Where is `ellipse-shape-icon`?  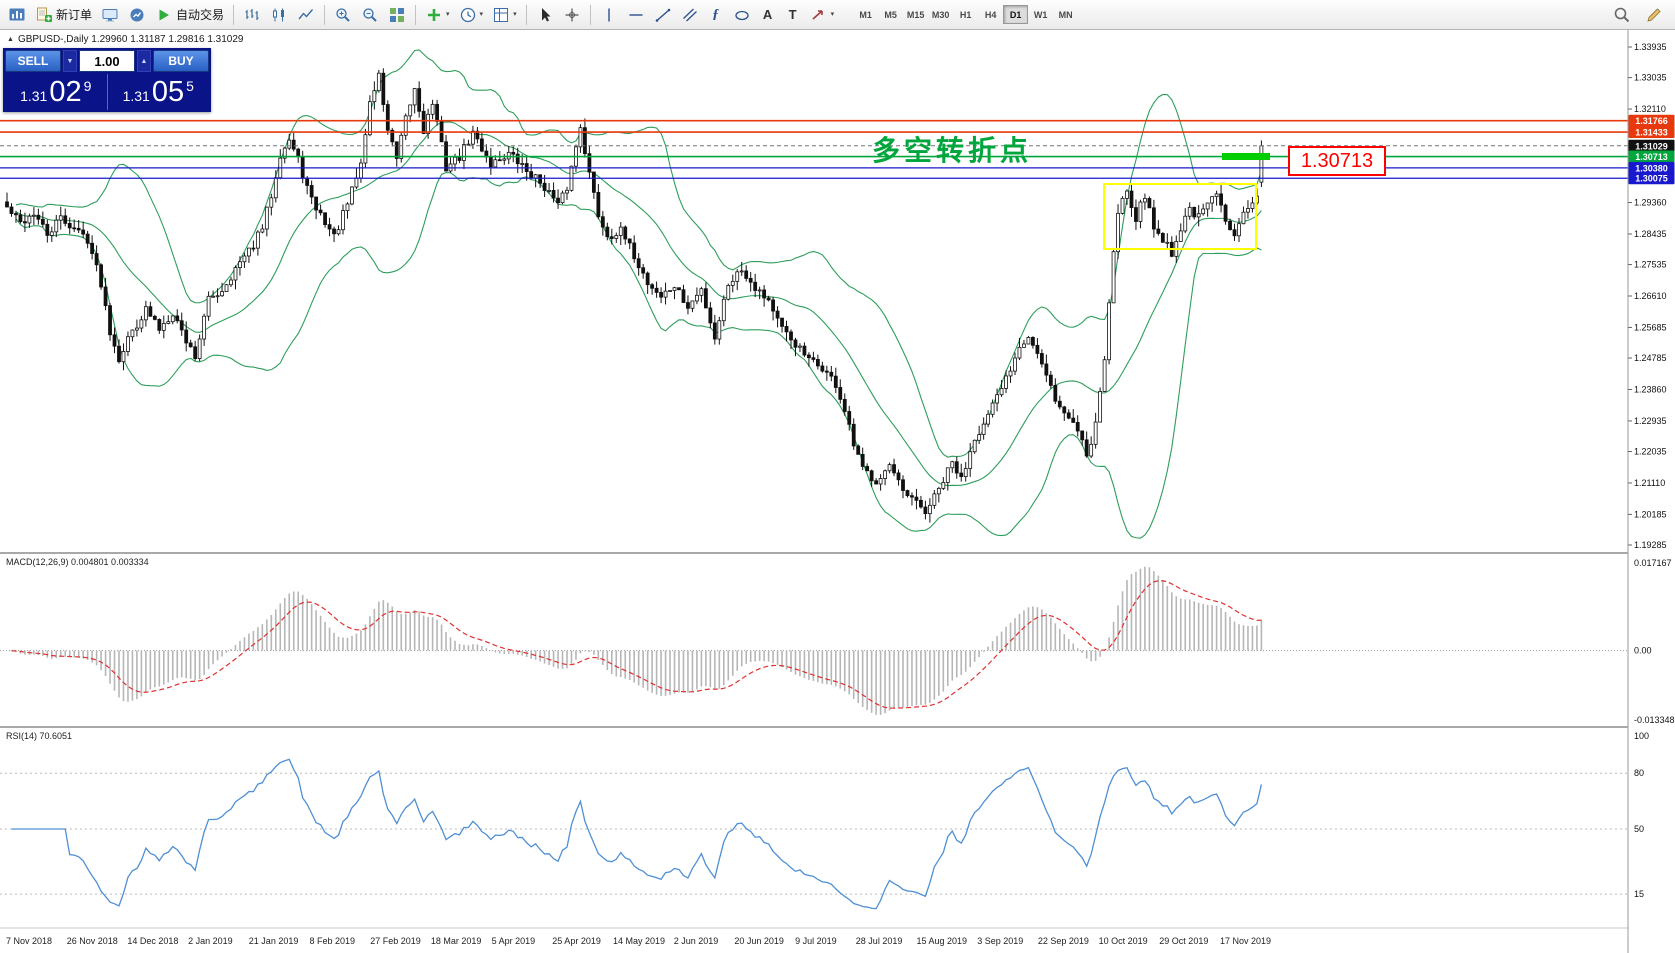
ellipse-shape-icon is located at coordinates (741, 15).